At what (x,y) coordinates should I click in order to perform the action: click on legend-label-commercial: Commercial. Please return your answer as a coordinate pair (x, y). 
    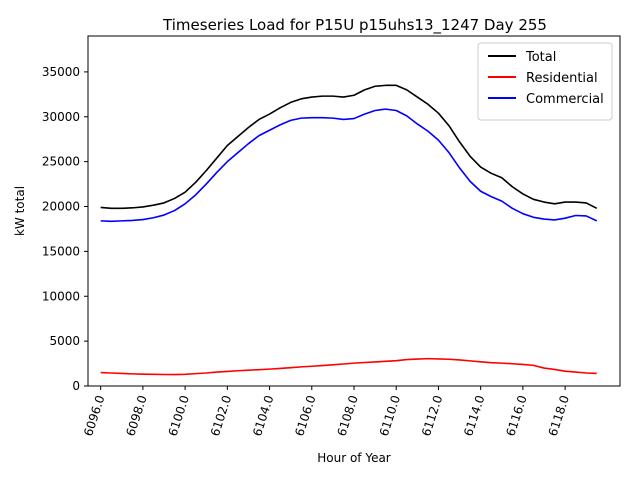
    Looking at the image, I should click on (565, 99).